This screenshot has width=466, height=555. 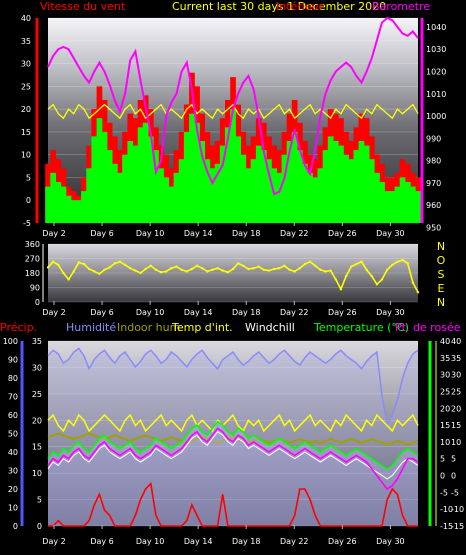 What do you see at coordinates (390, 541) in the screenshot?
I see `x-tick-label: Day 30` at bounding box center [390, 541].